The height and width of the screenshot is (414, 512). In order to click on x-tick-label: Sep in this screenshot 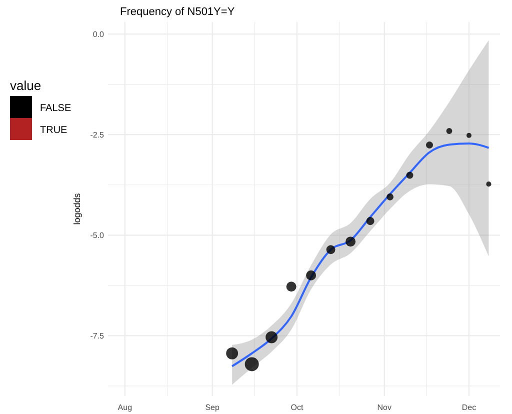, I will do `click(212, 407)`.